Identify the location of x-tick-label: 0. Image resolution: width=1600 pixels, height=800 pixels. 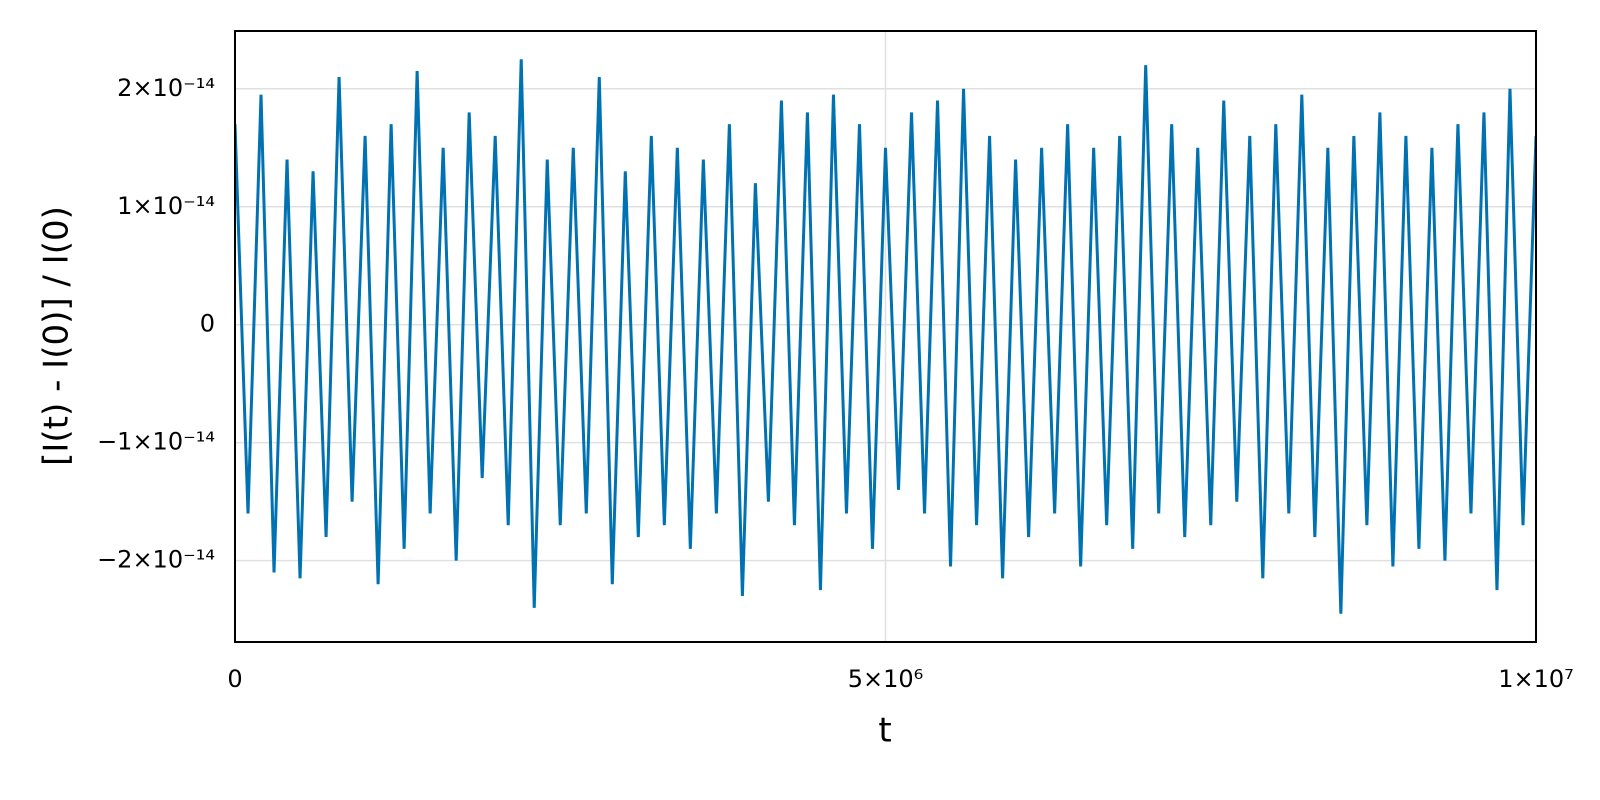
(234, 679).